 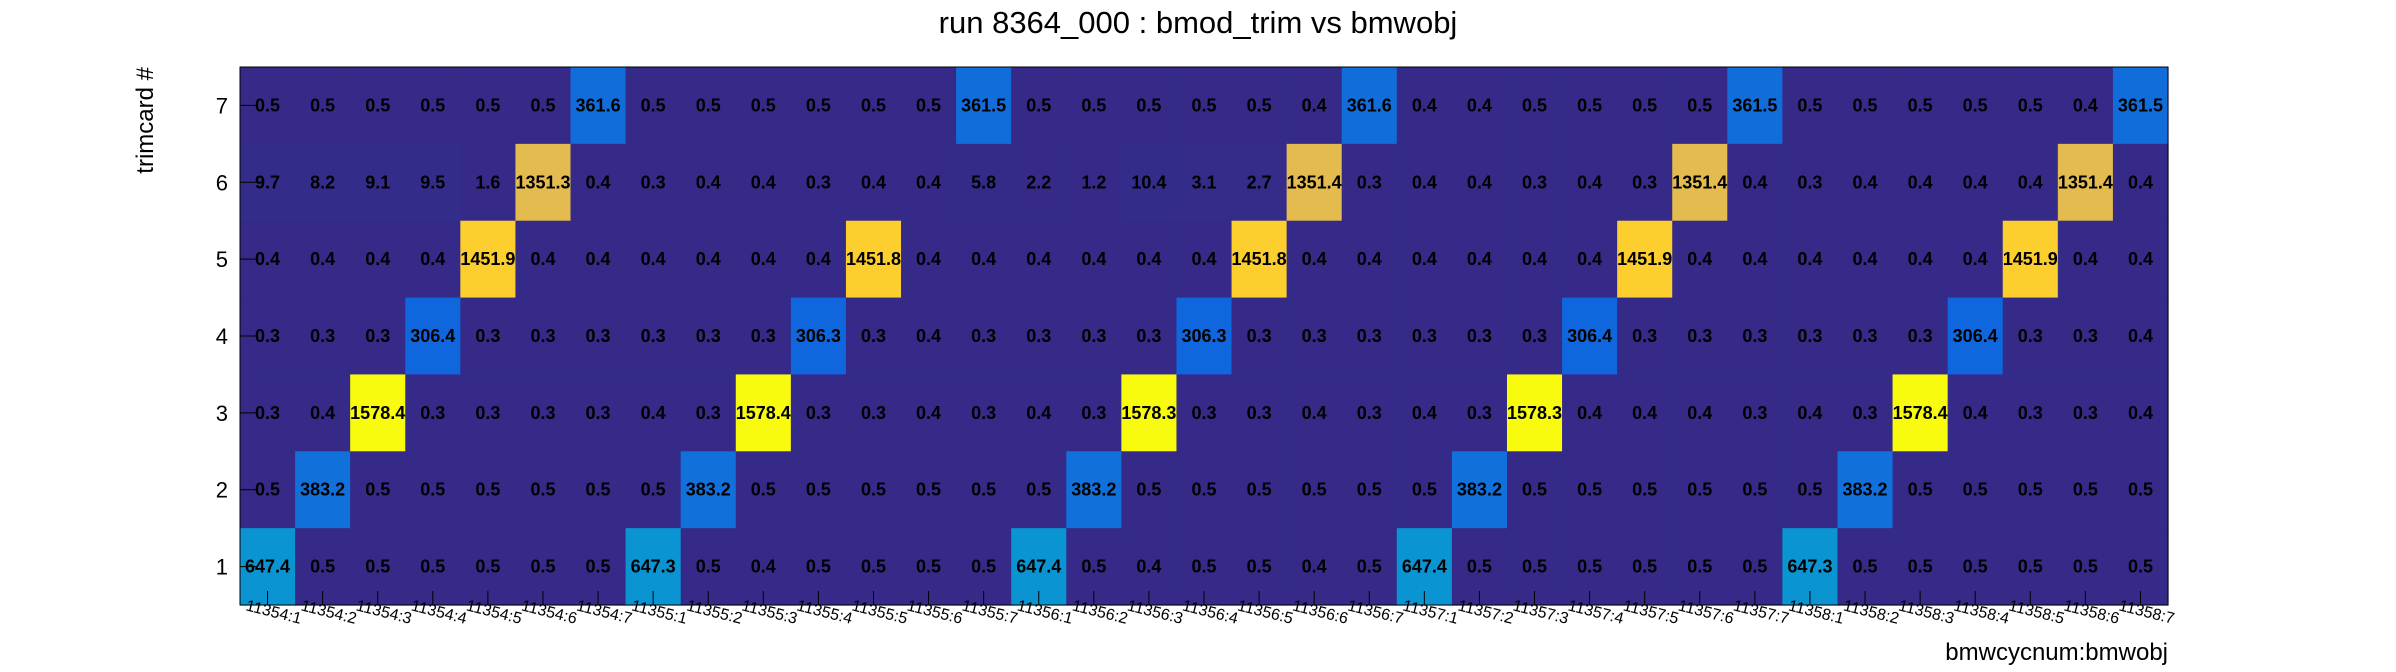 I want to click on heatmap-cell-value: 9.5, so click(x=432, y=182).